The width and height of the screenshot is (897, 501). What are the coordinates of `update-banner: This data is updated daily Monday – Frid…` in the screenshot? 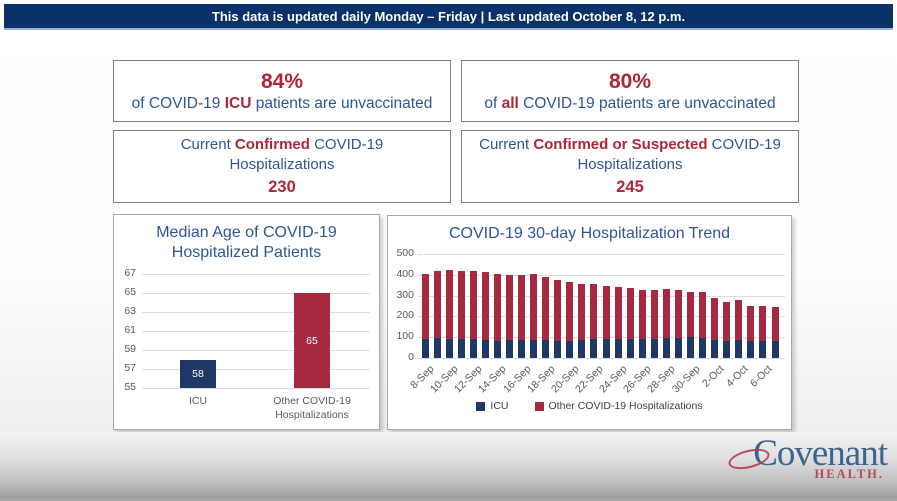 It's located at (448, 17).